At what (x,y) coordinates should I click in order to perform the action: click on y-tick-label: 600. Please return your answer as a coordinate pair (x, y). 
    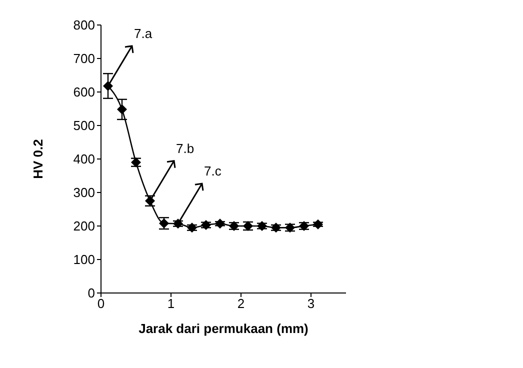
    Looking at the image, I should click on (84, 92).